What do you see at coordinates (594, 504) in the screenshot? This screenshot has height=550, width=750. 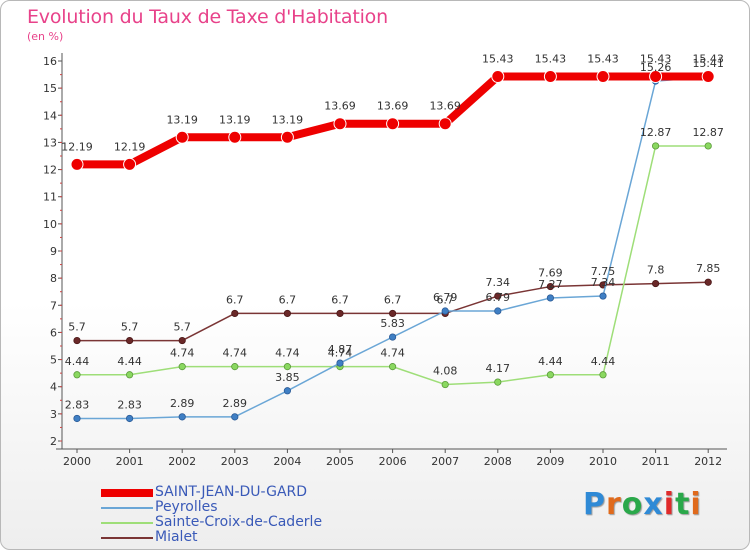 I see `logo-letter: P` at bounding box center [594, 504].